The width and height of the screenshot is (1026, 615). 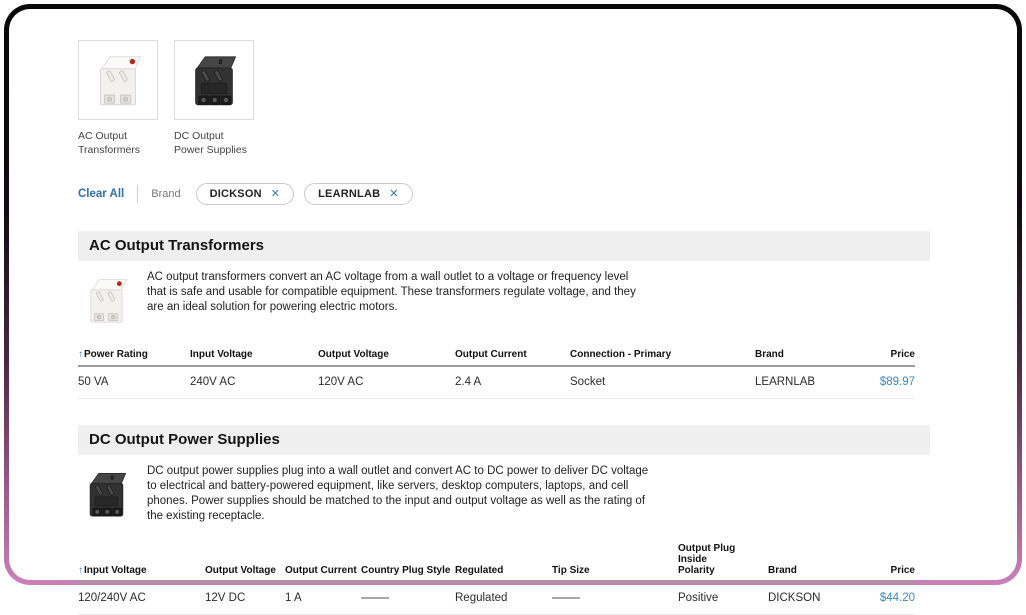 I want to click on column-header-power-rating: ↑Power Rating, so click(x=134, y=357).